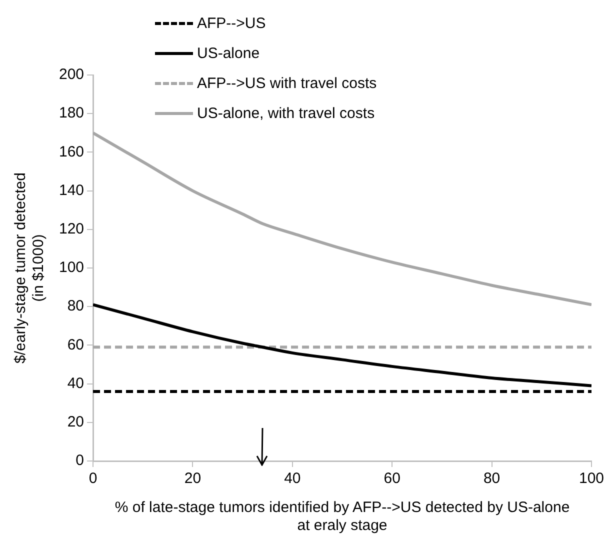  Describe the element at coordinates (71, 229) in the screenshot. I see `y-tick-label: 120` at that location.